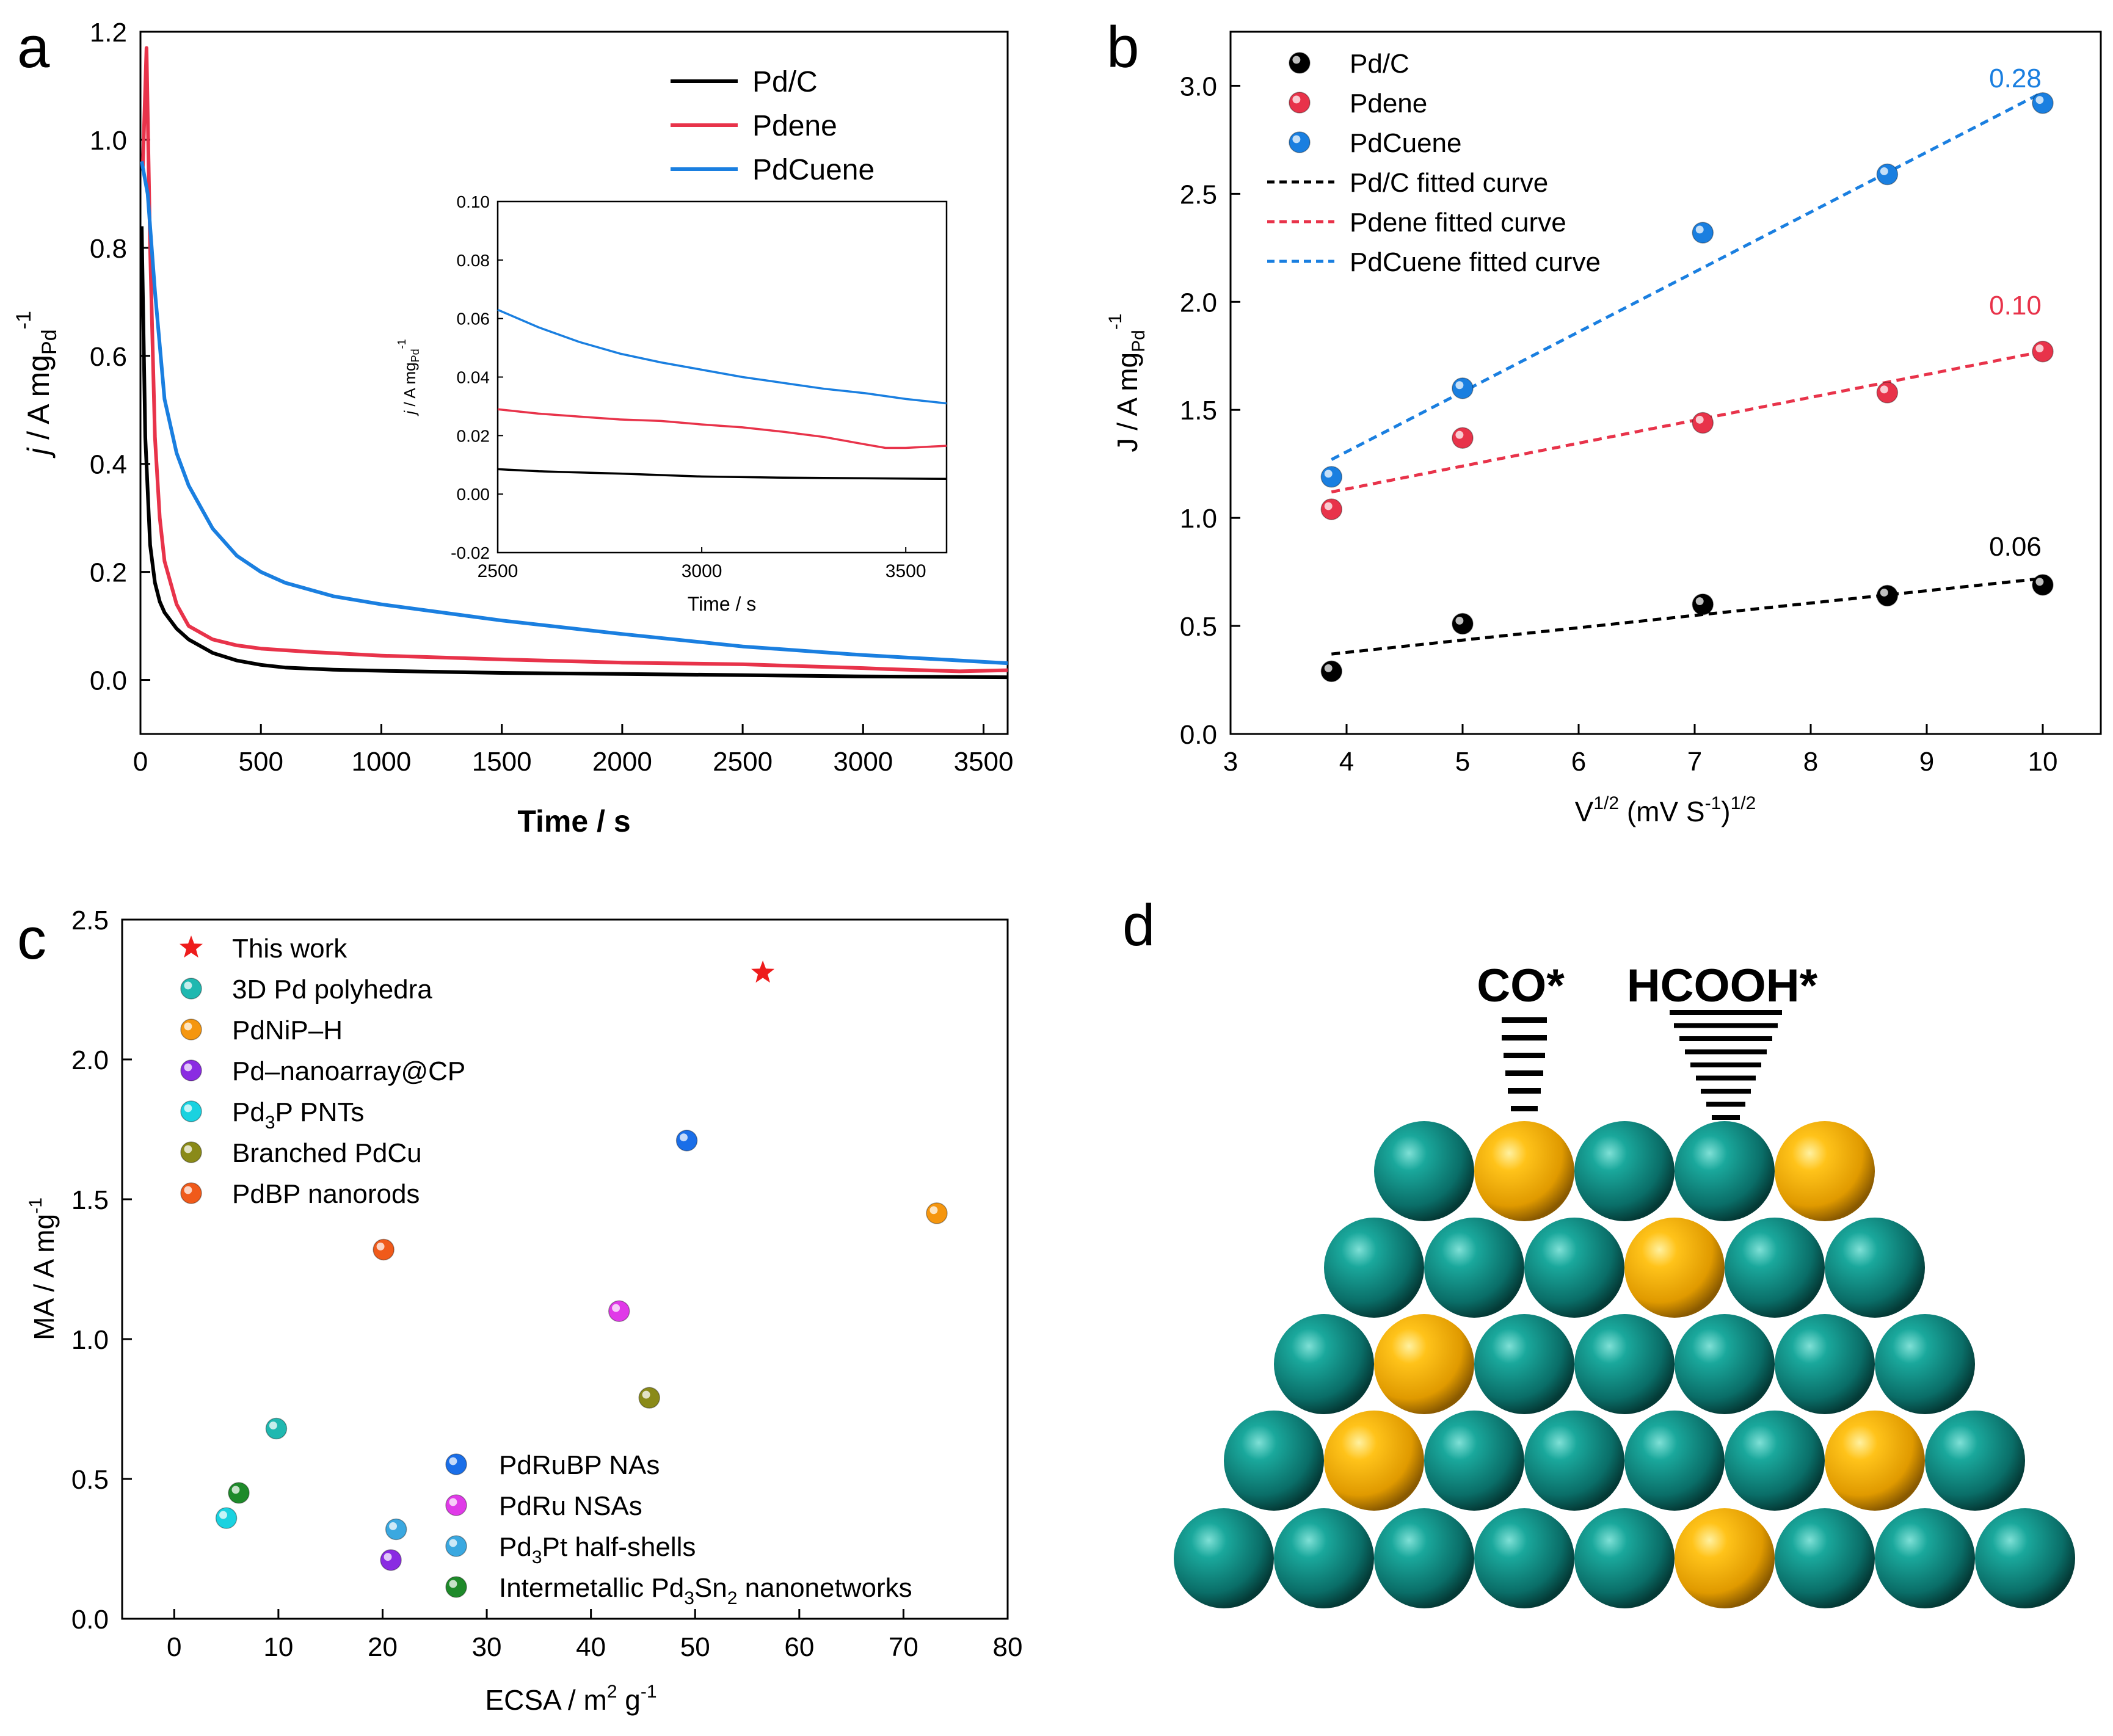 This screenshot has width=2113, height=1736. What do you see at coordinates (1230, 762) in the screenshot?
I see `panel-b-x-tick-label: 3` at bounding box center [1230, 762].